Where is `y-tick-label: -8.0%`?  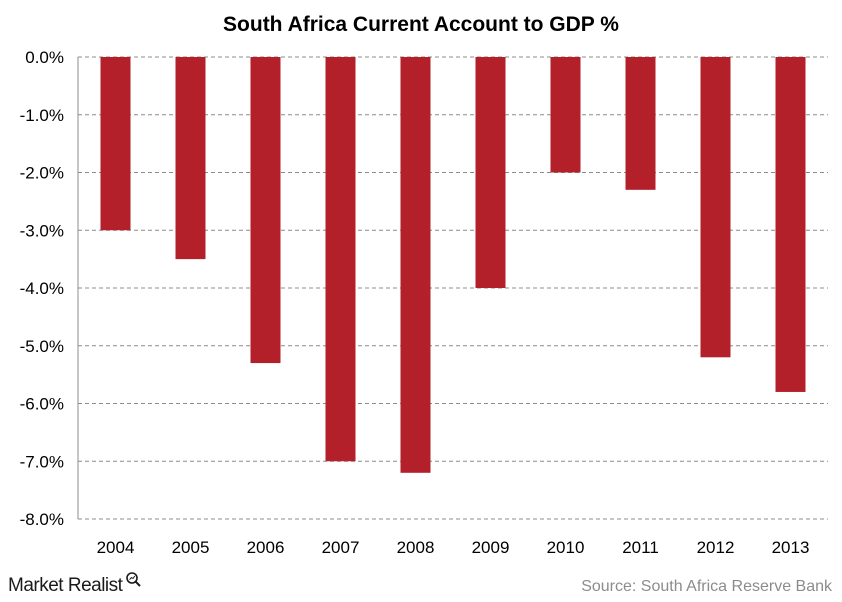 y-tick-label: -8.0% is located at coordinates (42, 519).